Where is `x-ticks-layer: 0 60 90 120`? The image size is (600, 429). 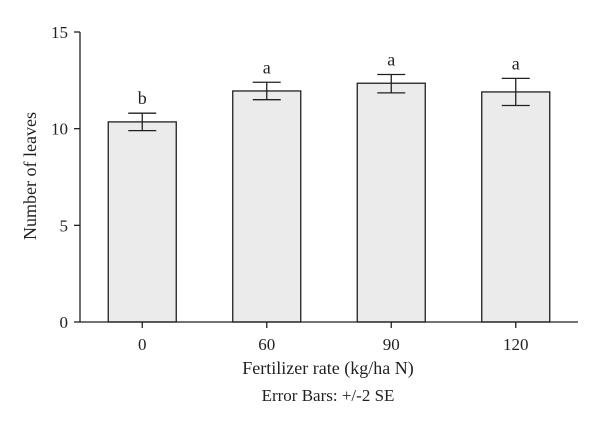
x-ticks-layer: 0 60 90 120 is located at coordinates (333, 338).